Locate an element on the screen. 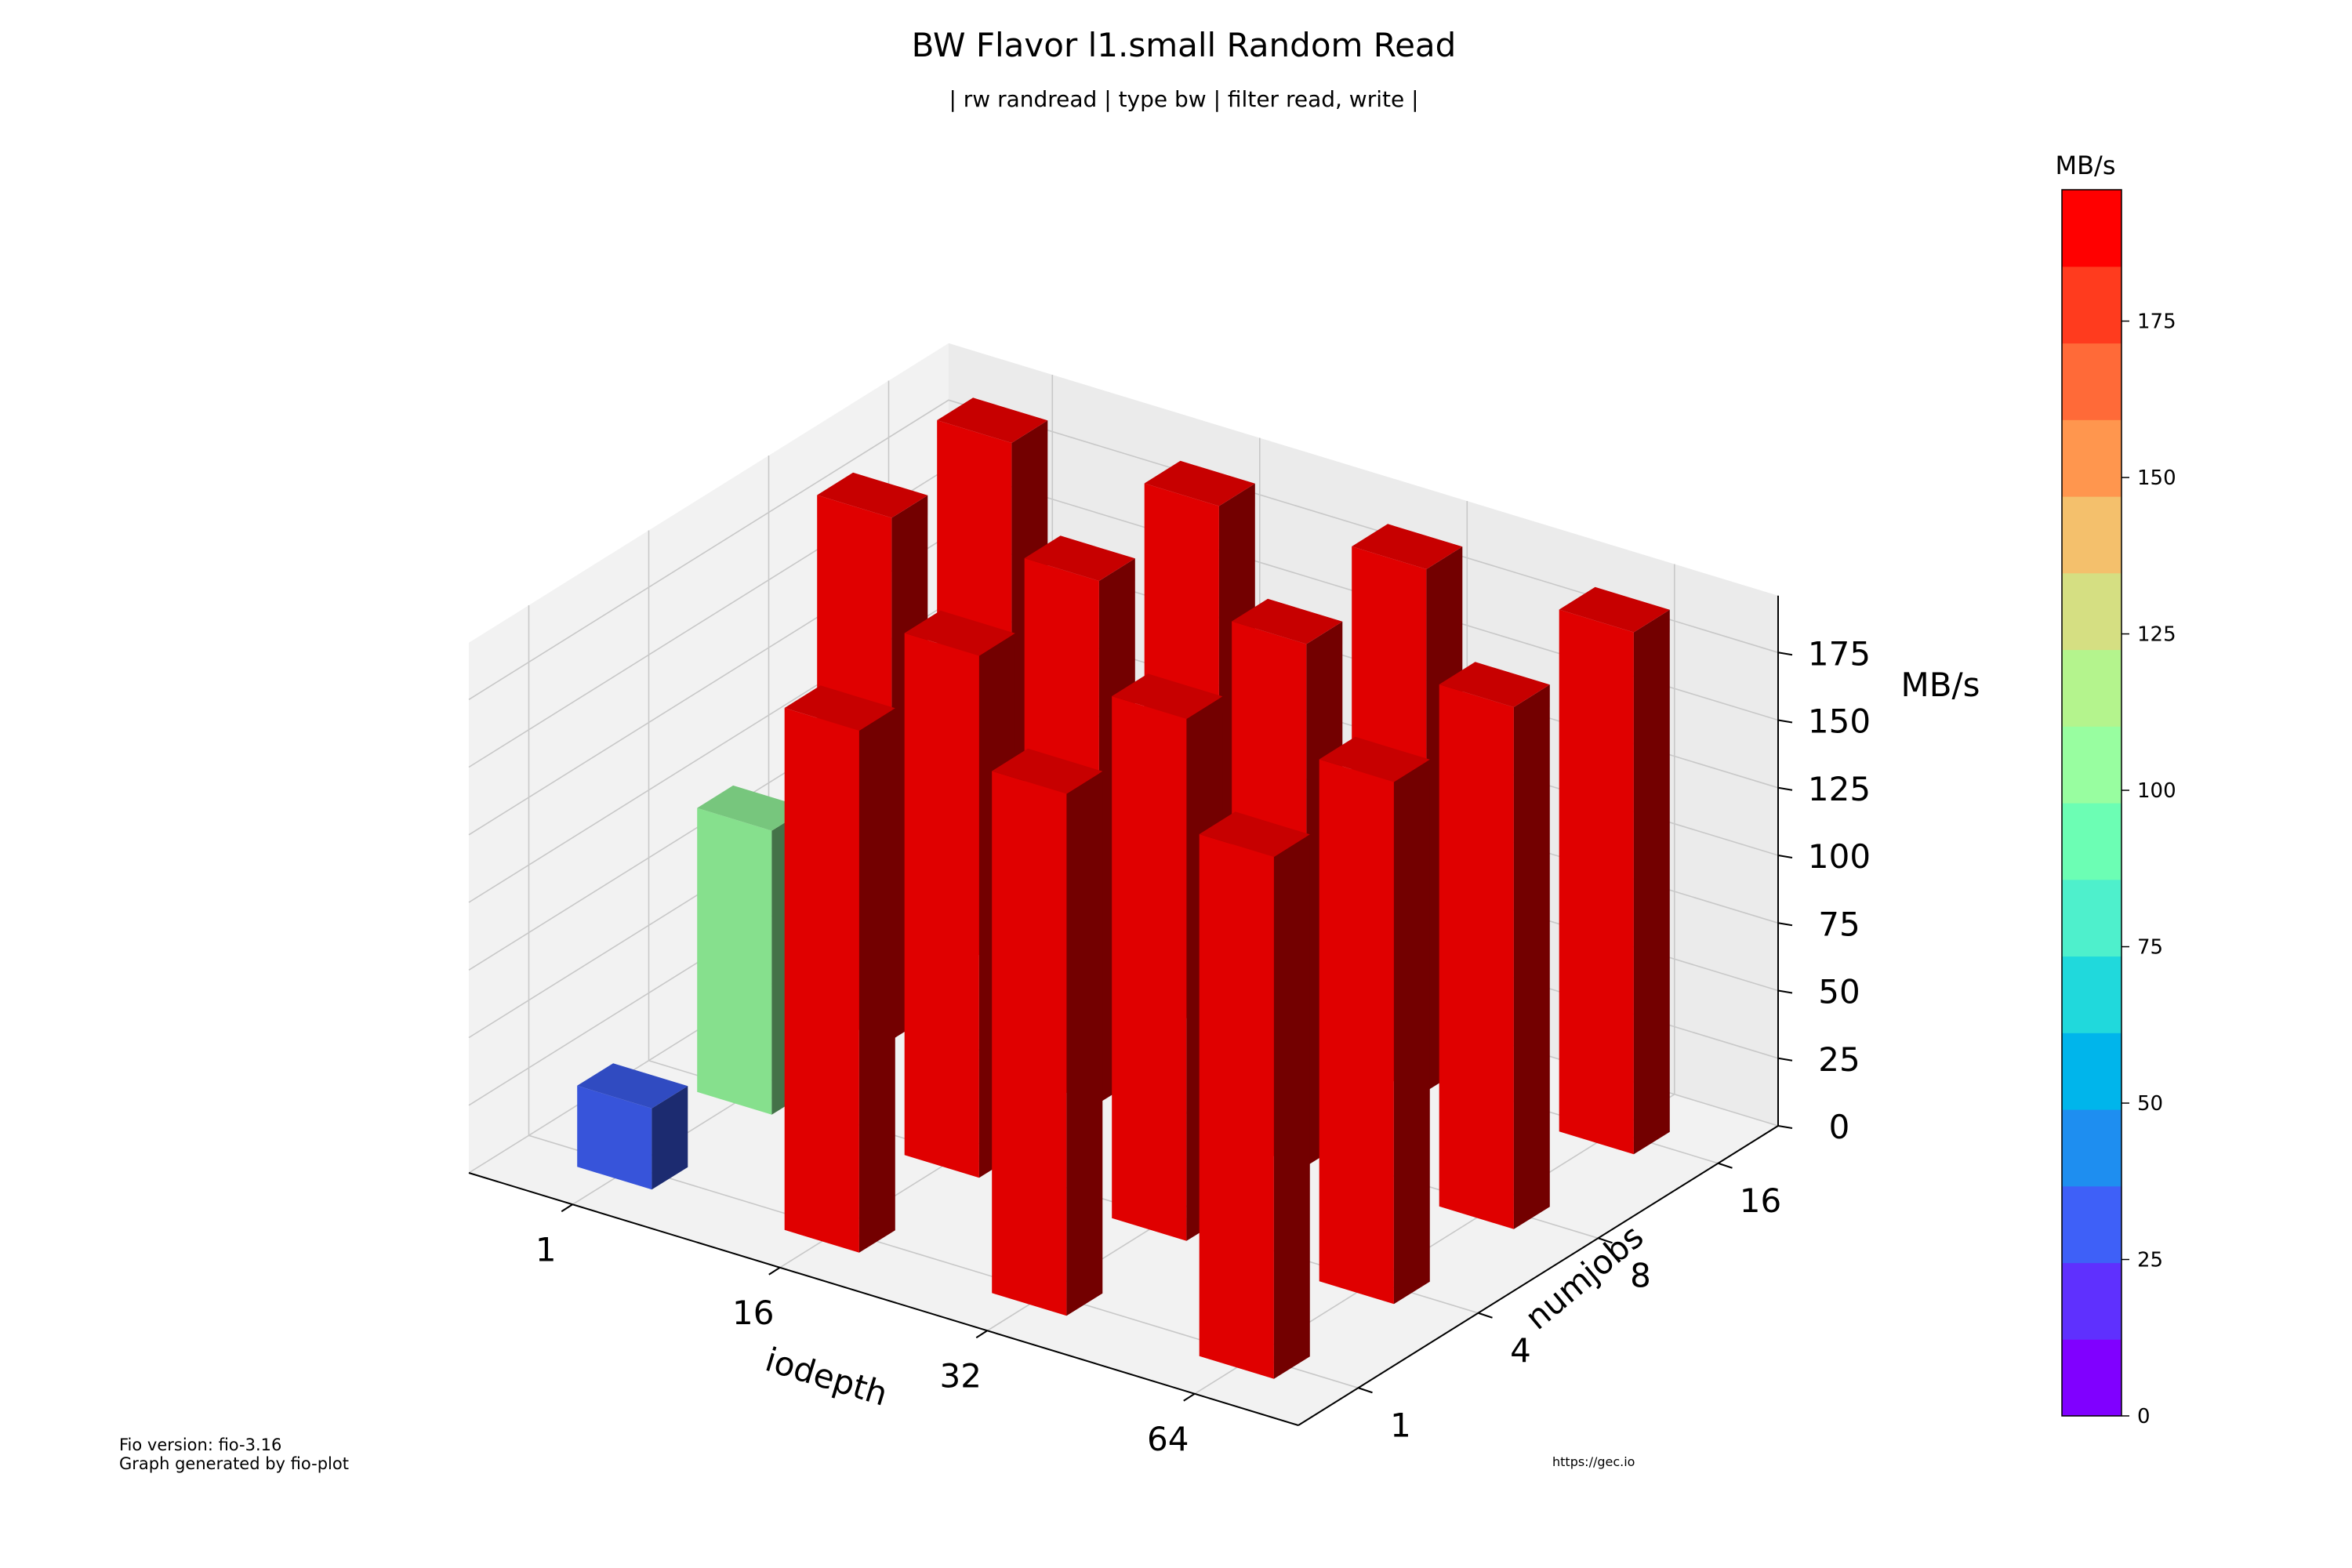 The image size is (2352, 1568). z-tick-label: 50 is located at coordinates (1839, 992).